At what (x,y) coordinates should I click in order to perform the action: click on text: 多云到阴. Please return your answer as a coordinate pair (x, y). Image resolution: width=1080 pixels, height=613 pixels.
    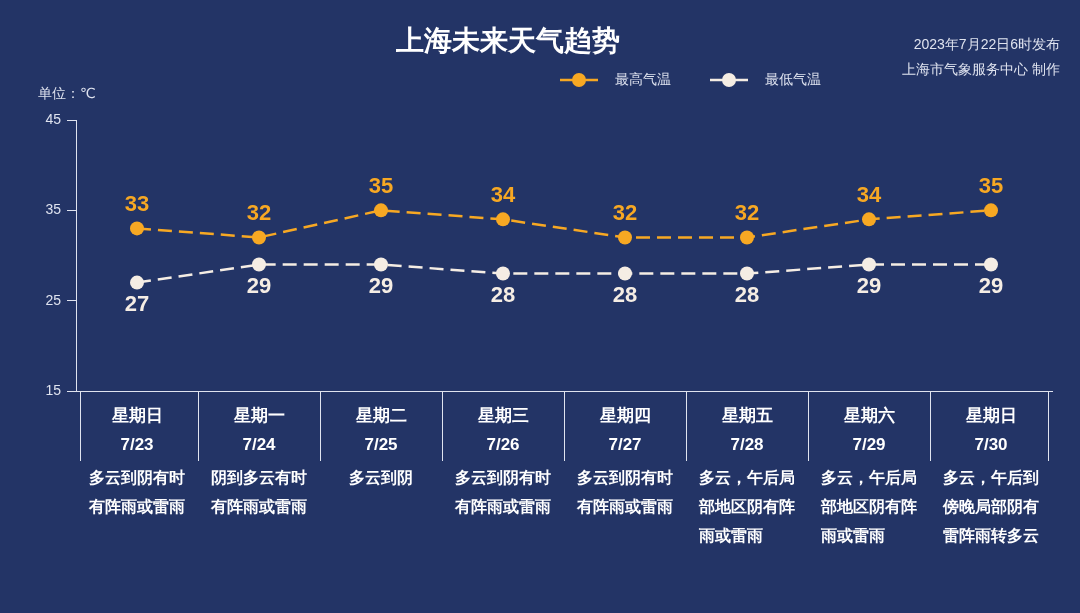
    Looking at the image, I should click on (381, 478).